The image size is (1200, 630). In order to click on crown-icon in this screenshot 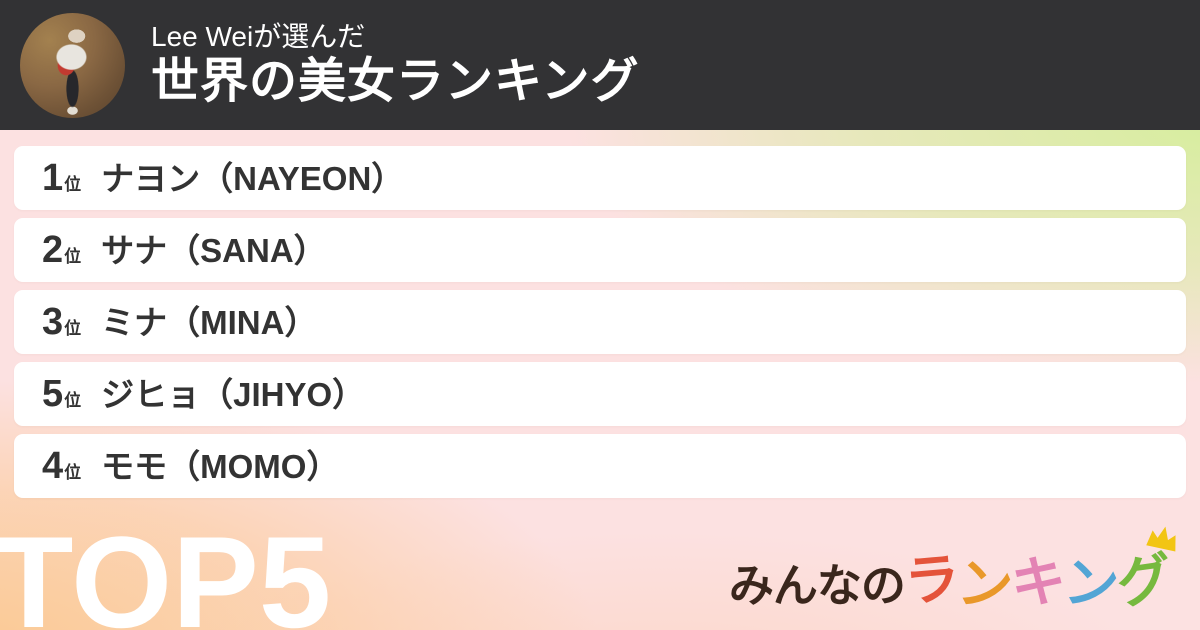, I will do `click(1163, 538)`.